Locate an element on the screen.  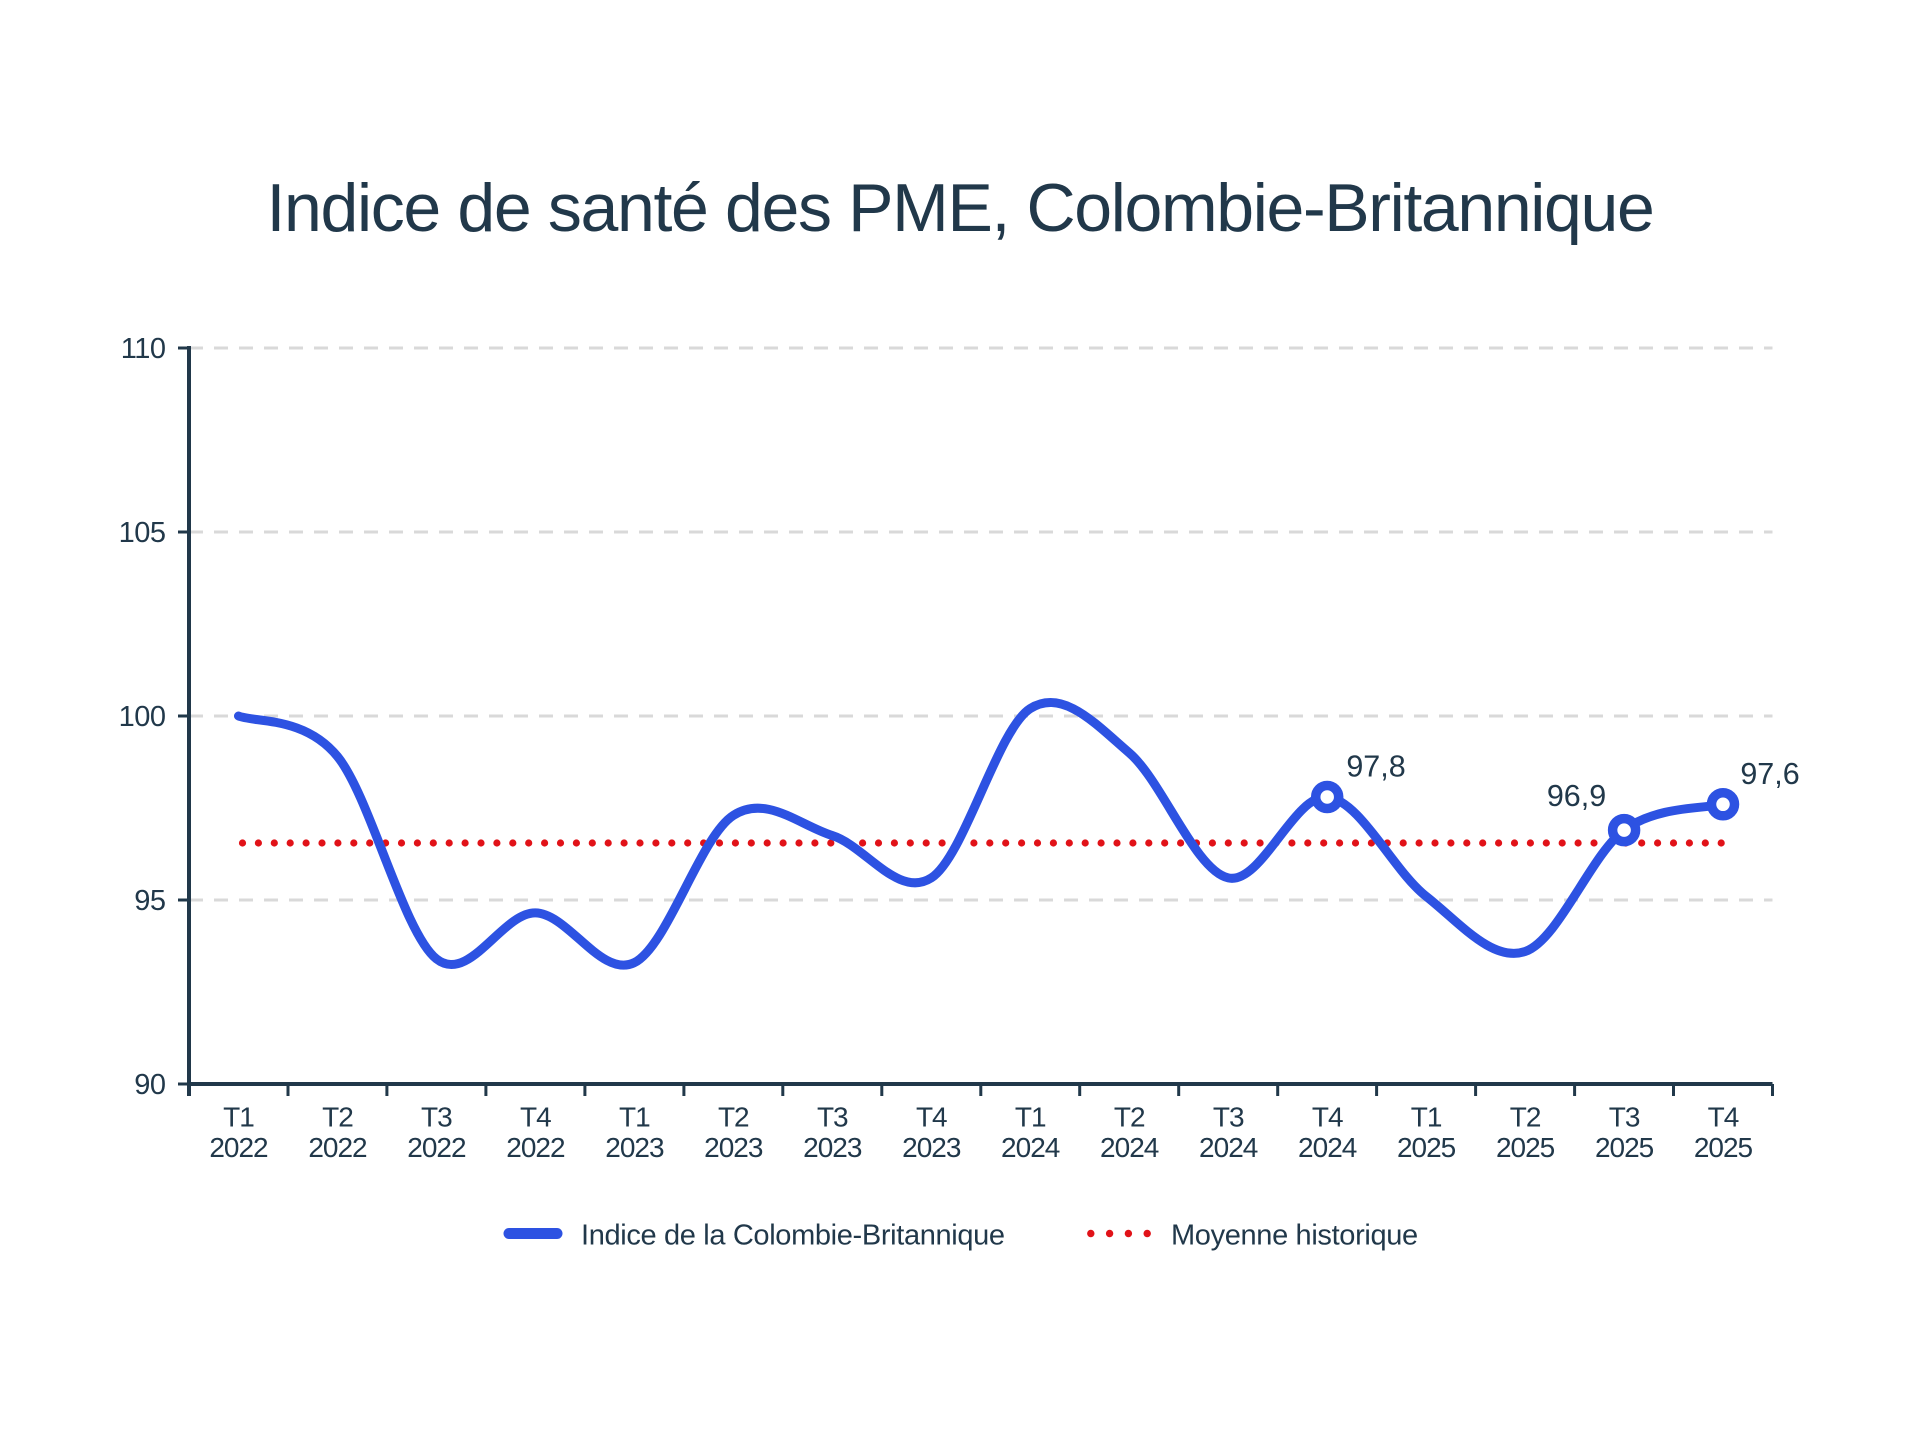
svg-text: 105 is located at coordinates (142, 533).